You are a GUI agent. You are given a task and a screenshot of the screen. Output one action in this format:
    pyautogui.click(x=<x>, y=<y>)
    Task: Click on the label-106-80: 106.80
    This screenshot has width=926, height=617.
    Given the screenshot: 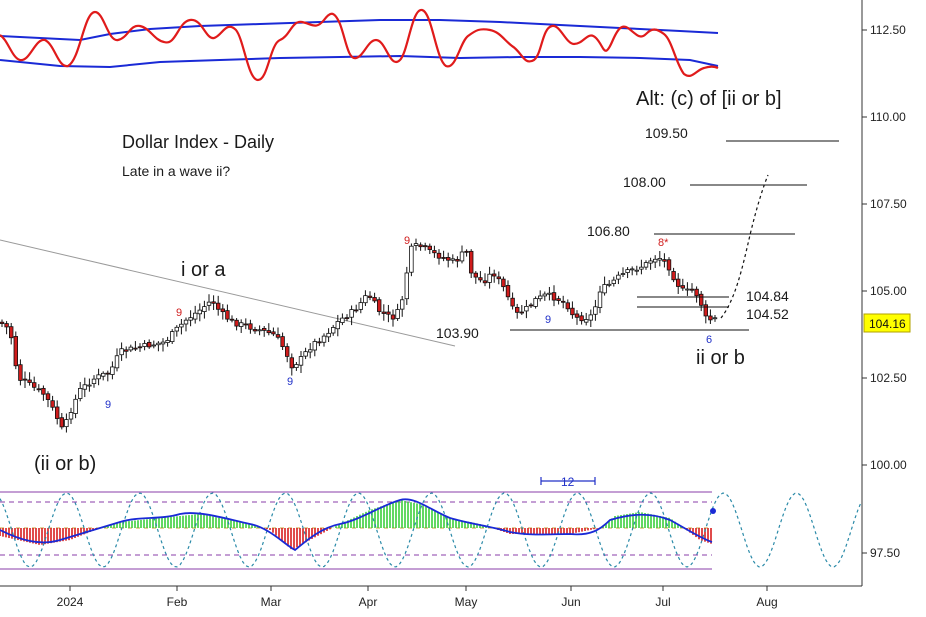 What is the action you would take?
    pyautogui.click(x=608, y=231)
    